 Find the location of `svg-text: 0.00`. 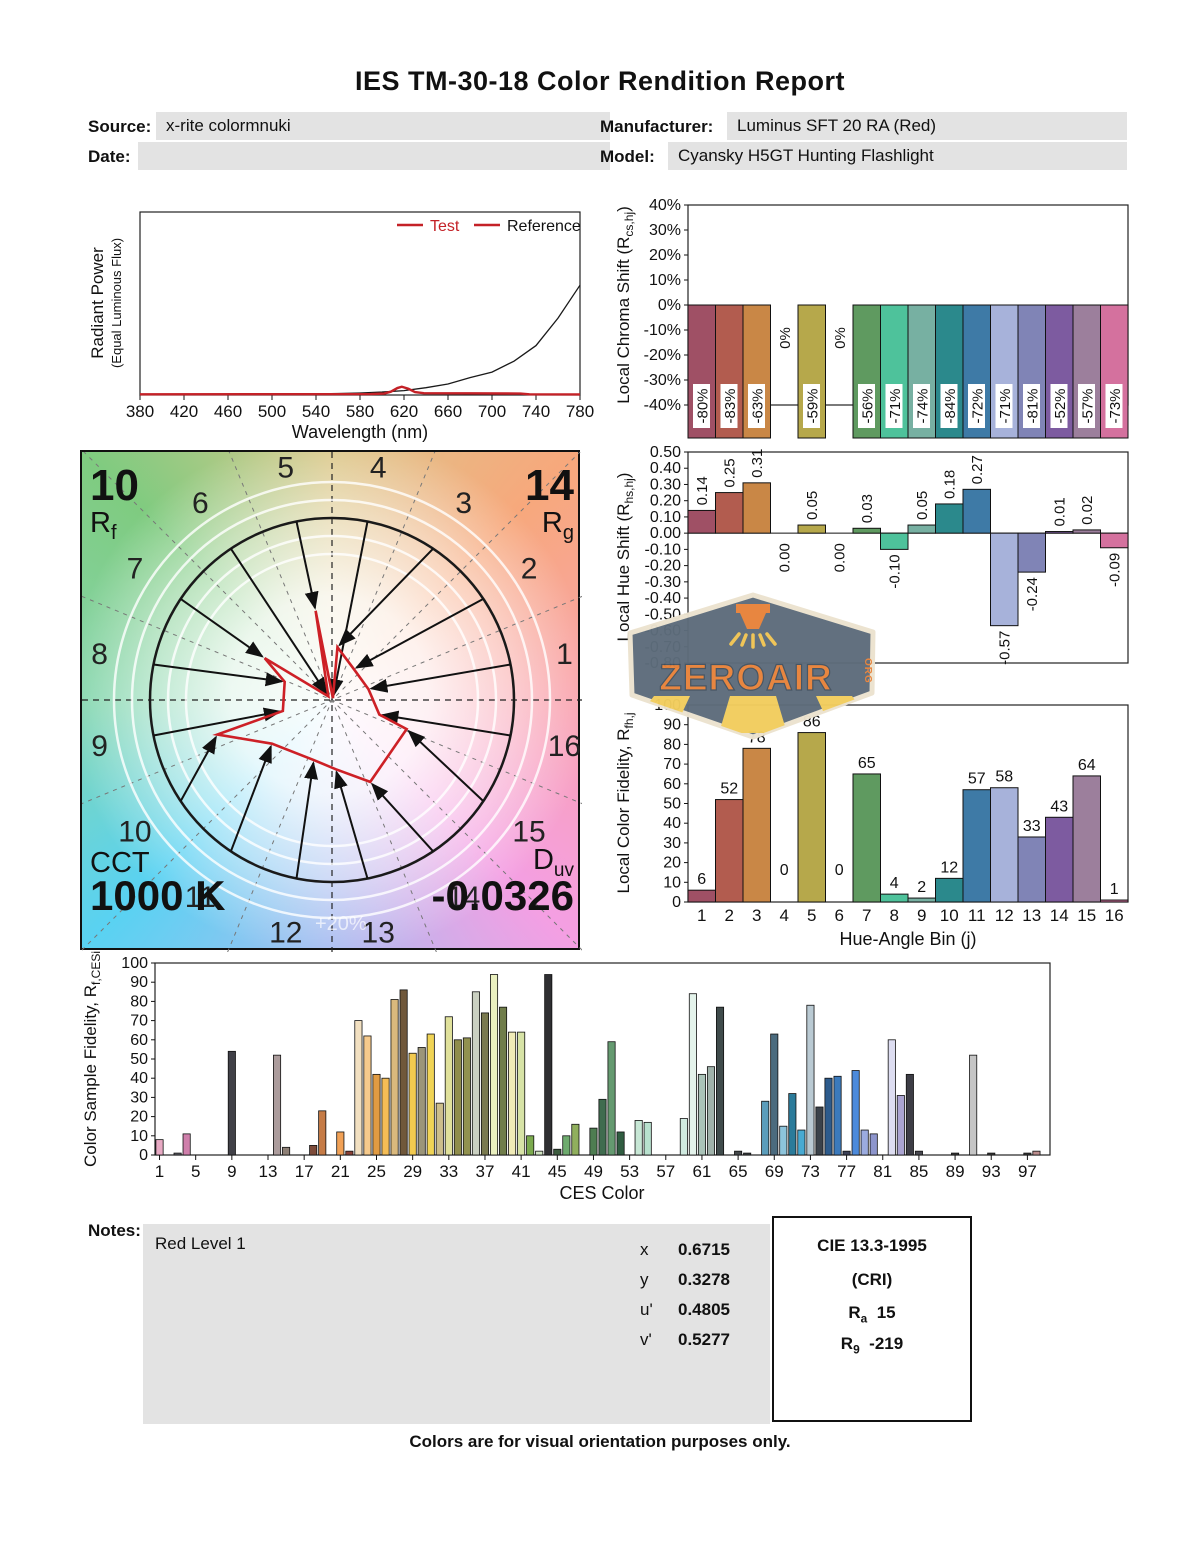

svg-text: 0.00 is located at coordinates (840, 557).